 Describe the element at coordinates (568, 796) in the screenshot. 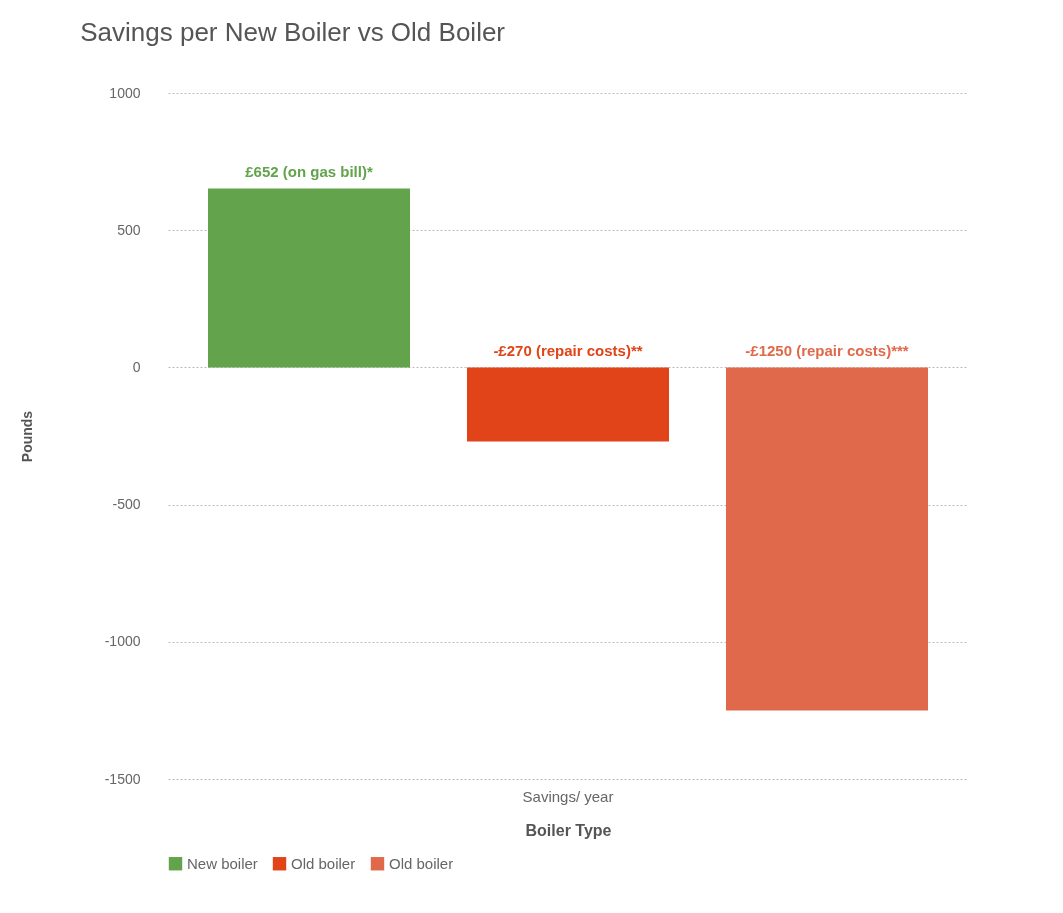

I see `x-tick-label: Savings/ year` at that location.